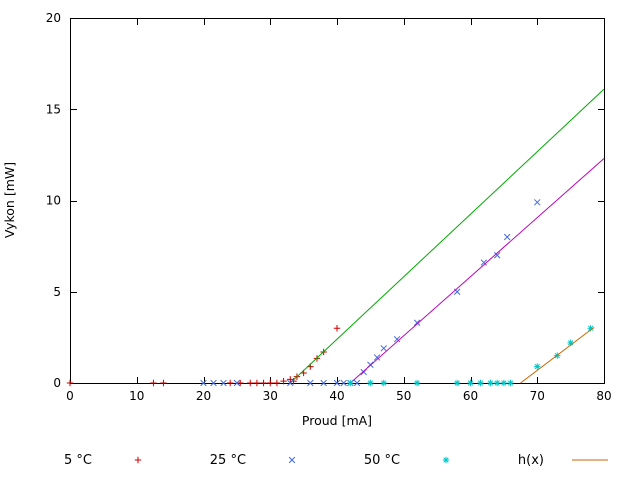  I want to click on y-tick-label: 15, so click(53, 109).